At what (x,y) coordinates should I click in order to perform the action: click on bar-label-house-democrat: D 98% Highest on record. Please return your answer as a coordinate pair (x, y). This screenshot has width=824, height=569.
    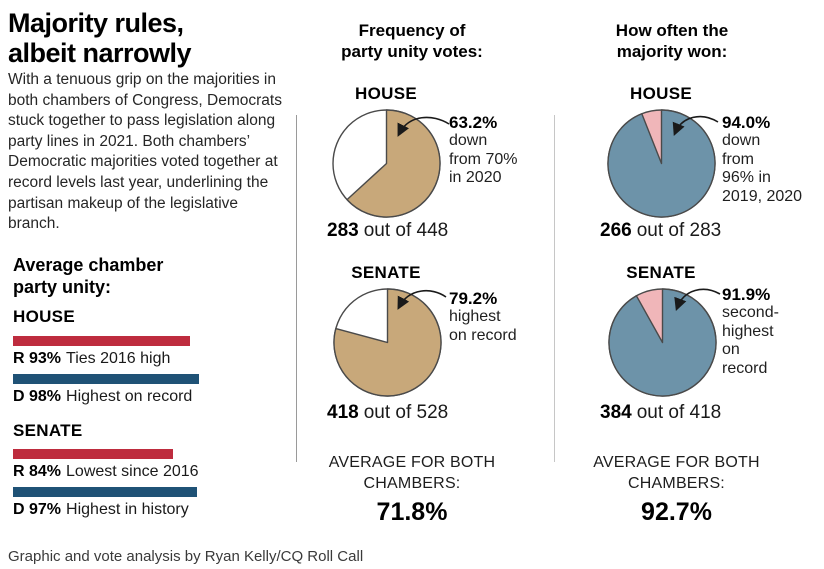
    Looking at the image, I should click on (102, 397).